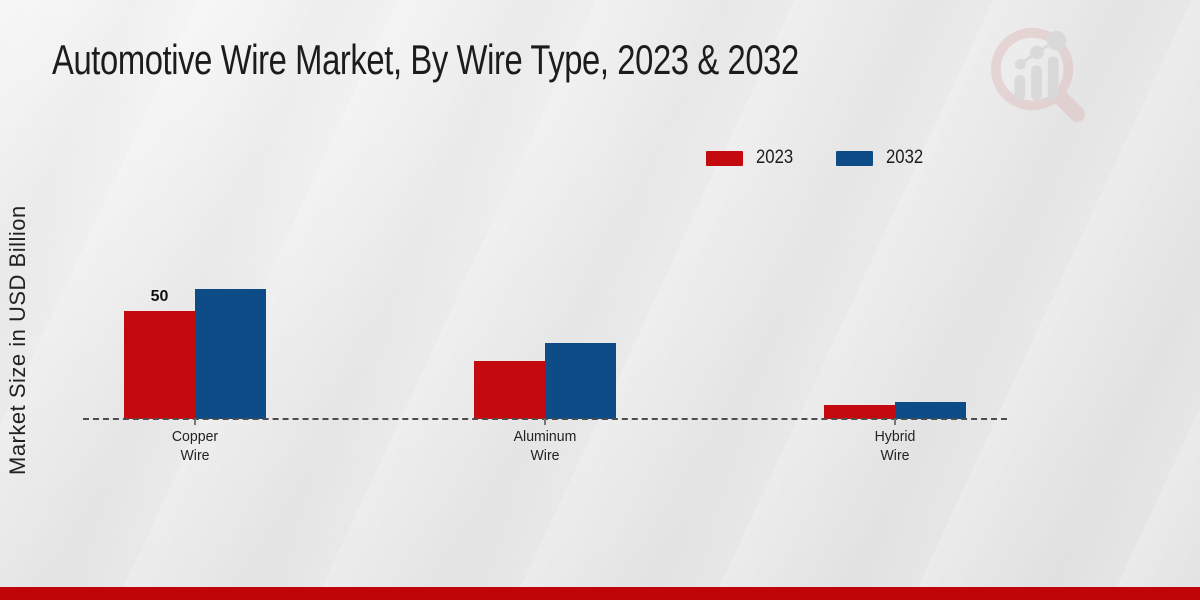 The height and width of the screenshot is (600, 1200). I want to click on market-research-future-logo-icon, so click(1038, 74).